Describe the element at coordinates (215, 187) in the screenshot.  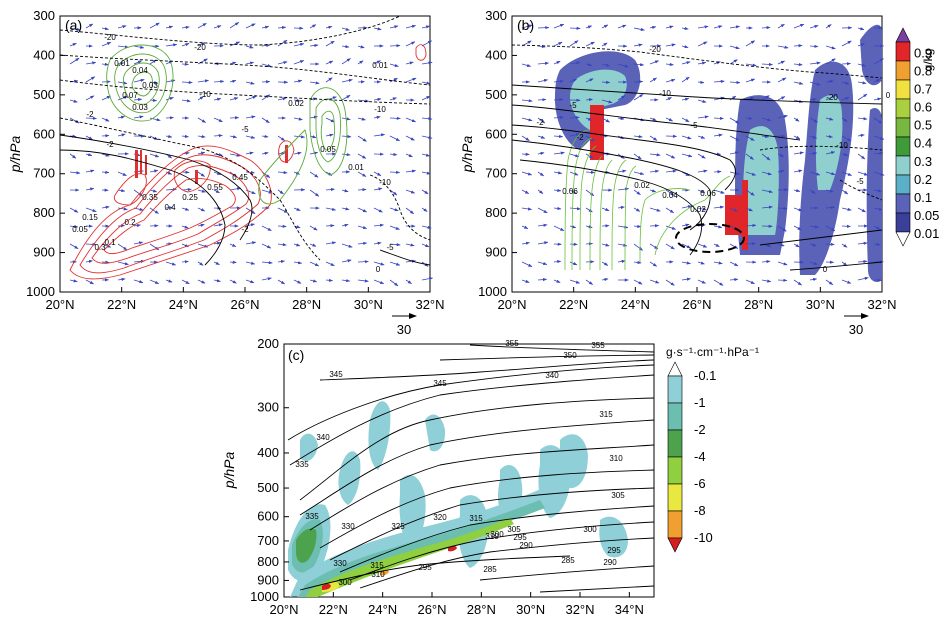
I see `contour-label: 0.55` at that location.